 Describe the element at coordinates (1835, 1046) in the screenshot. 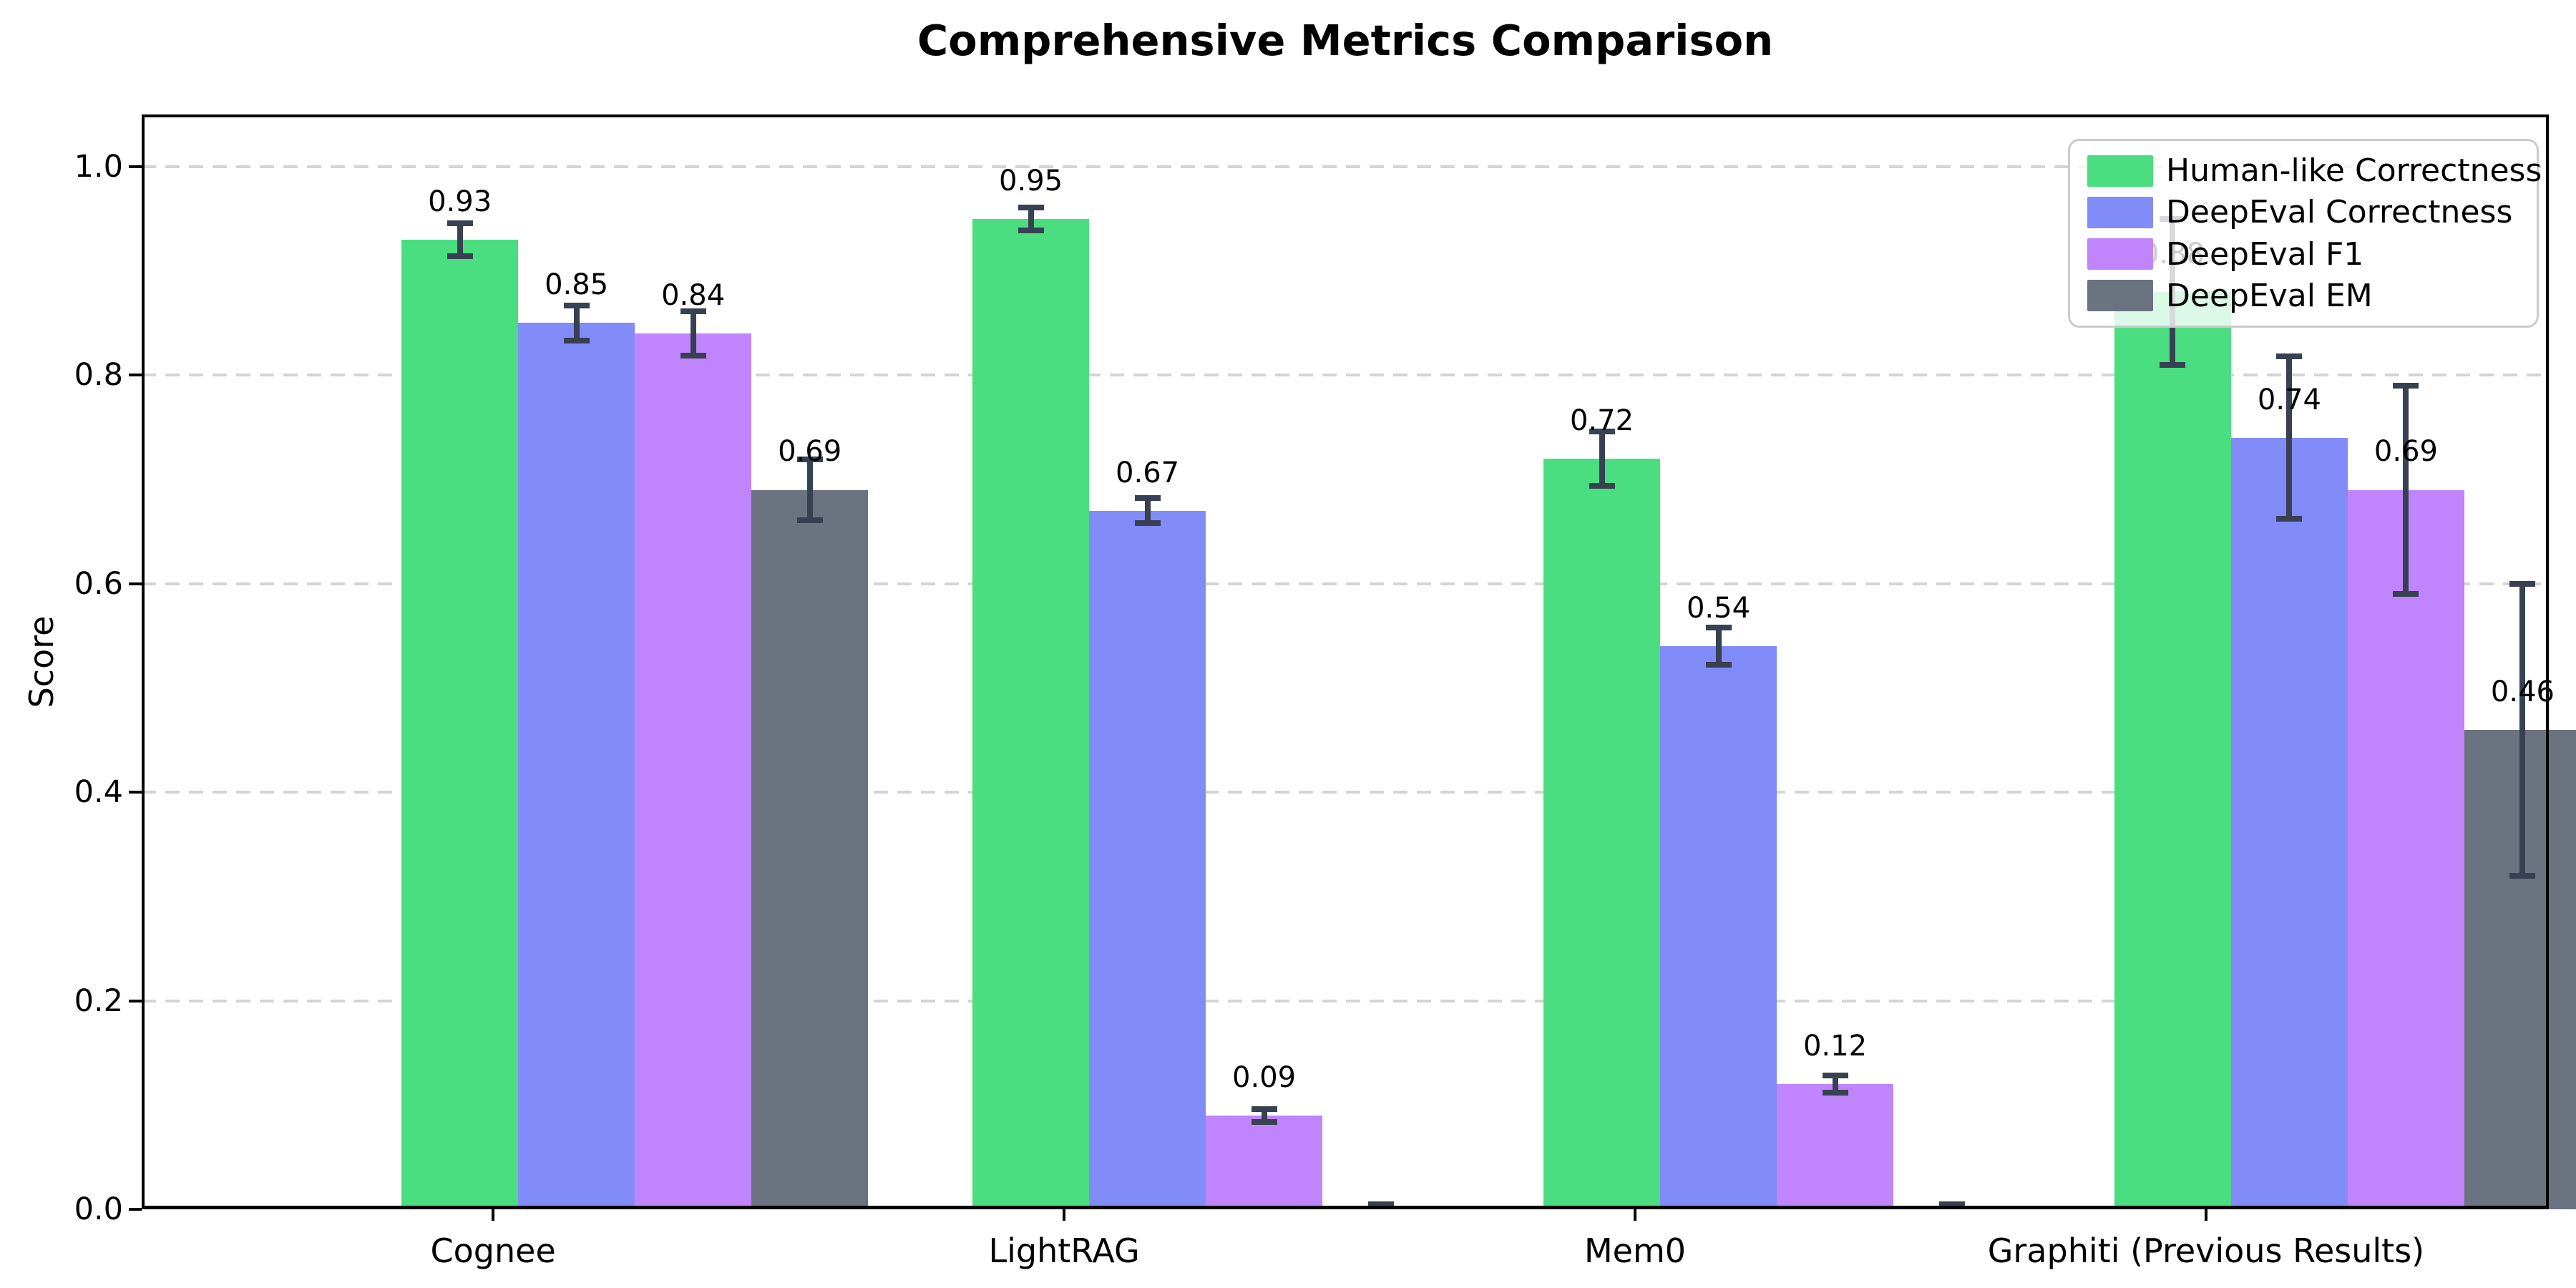

I see `bar-value-label: 0.12` at that location.